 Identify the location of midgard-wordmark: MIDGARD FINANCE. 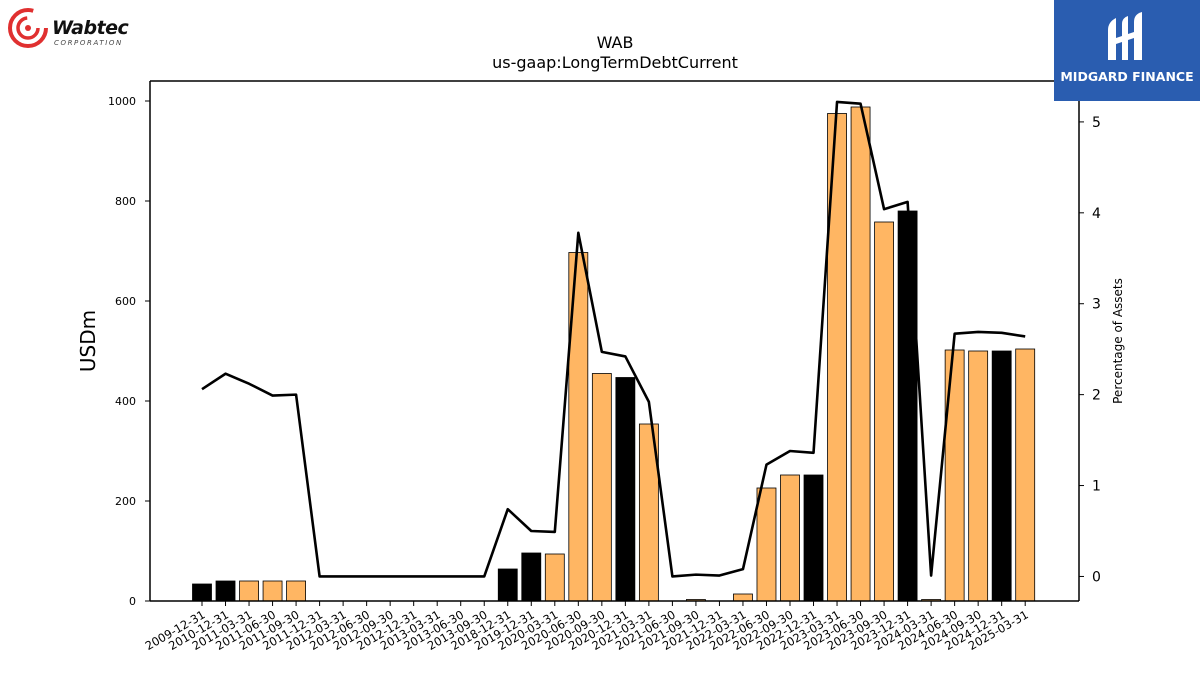
(1127, 76).